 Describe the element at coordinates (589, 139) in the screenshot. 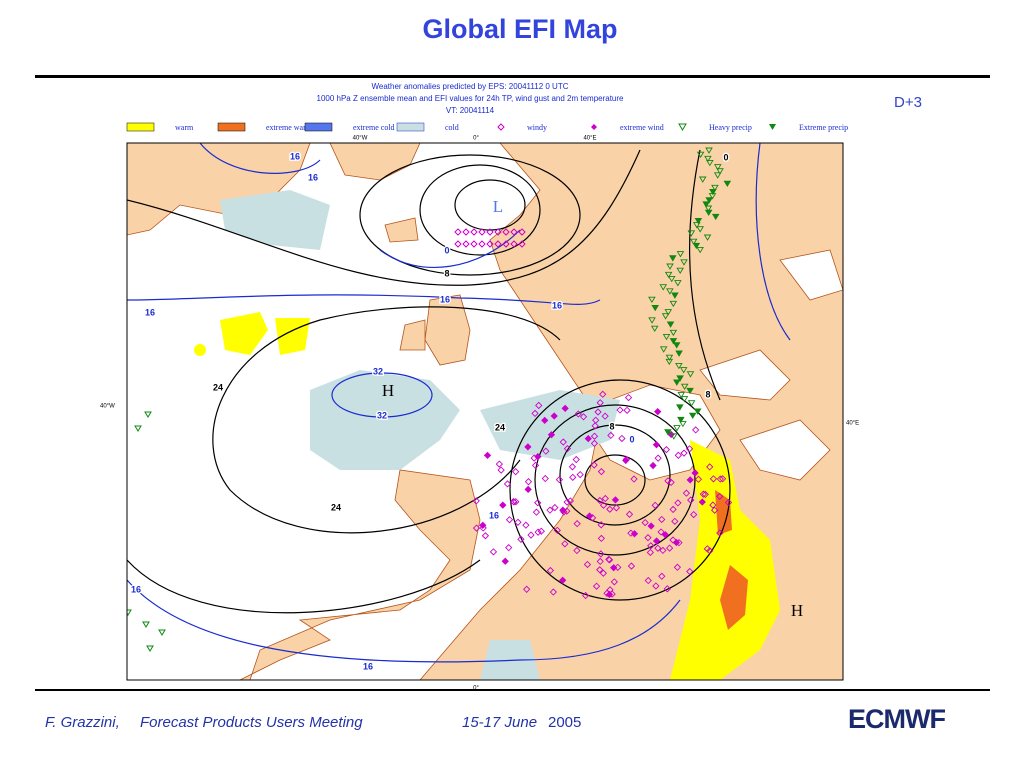

I see `axis-label: 40°E` at that location.